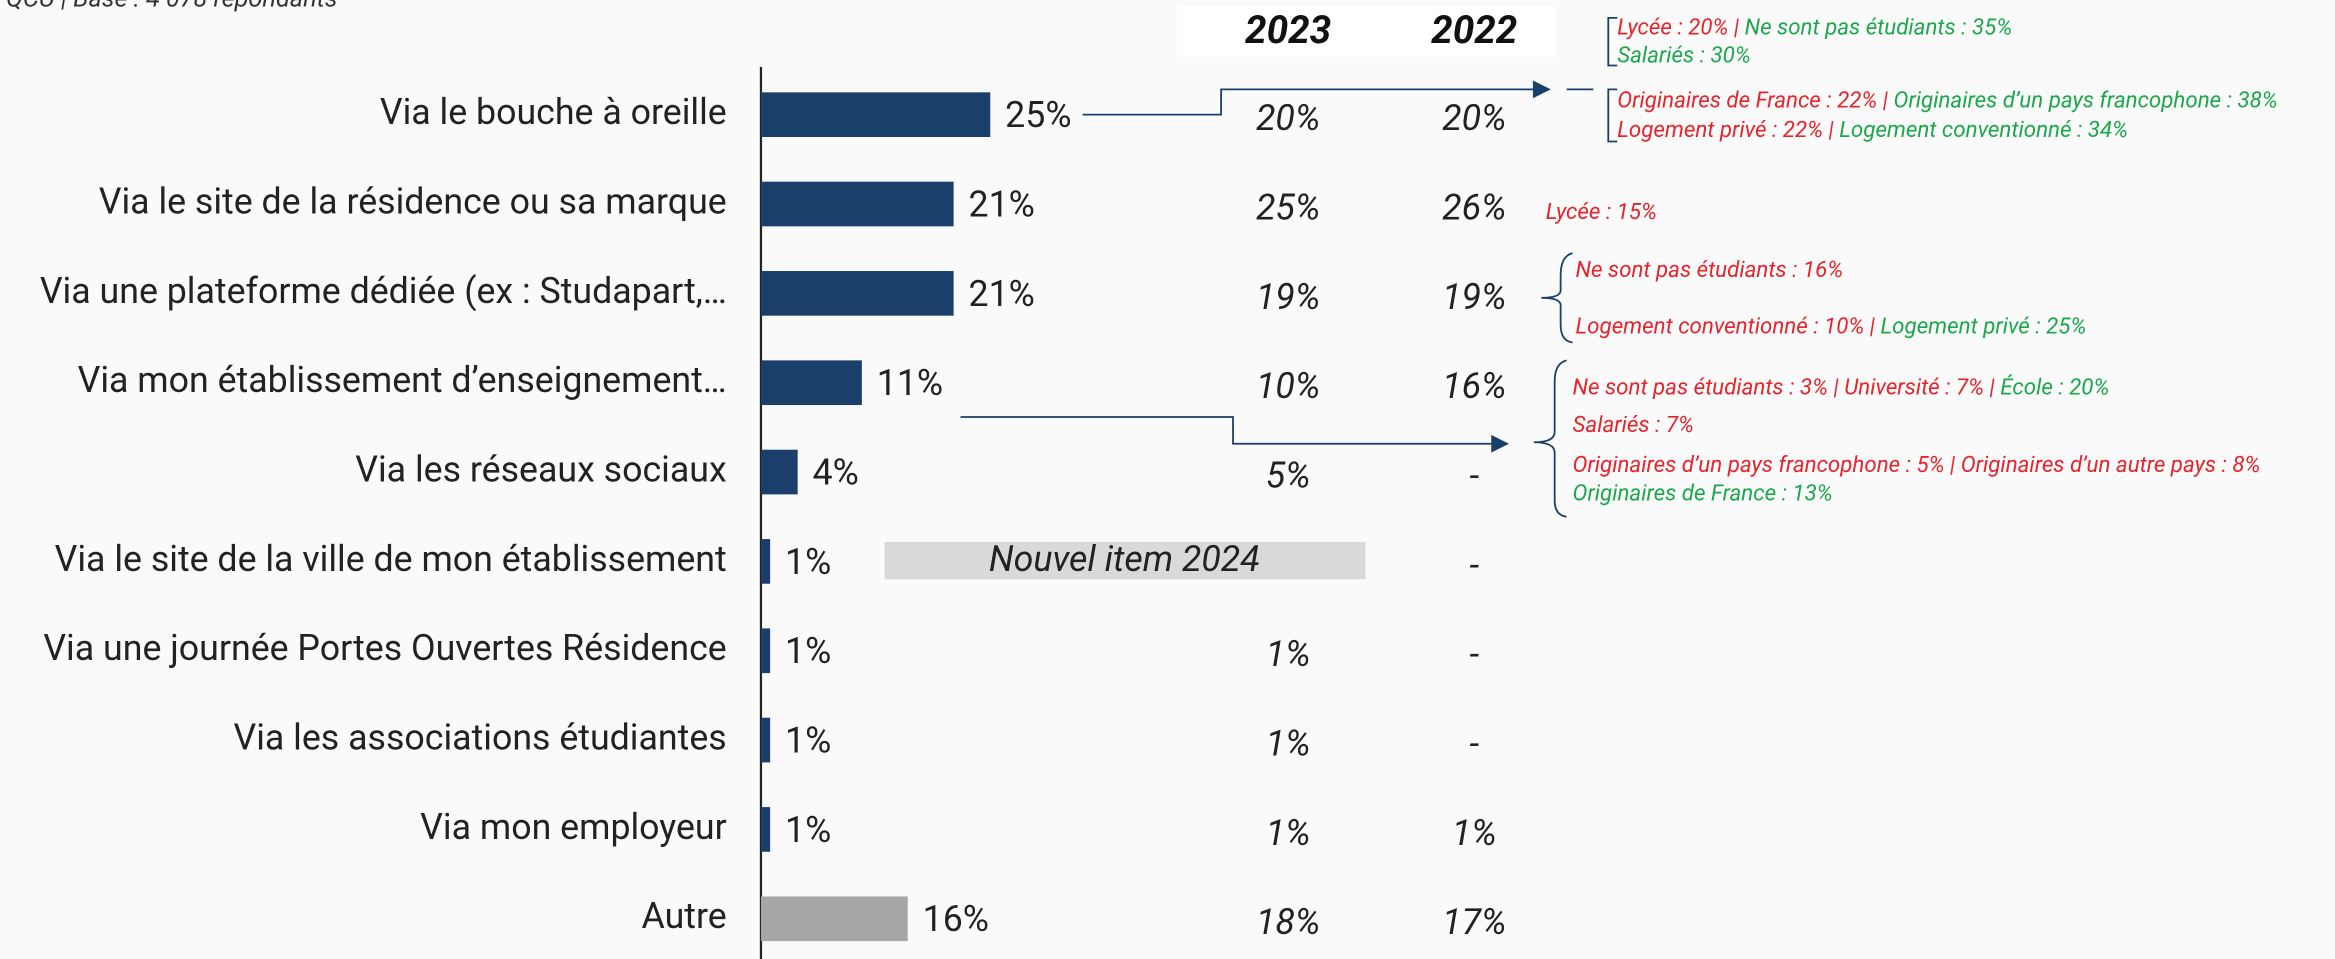 This screenshot has width=2335, height=959. What do you see at coordinates (956, 919) in the screenshot?
I see `value-label: 16%` at bounding box center [956, 919].